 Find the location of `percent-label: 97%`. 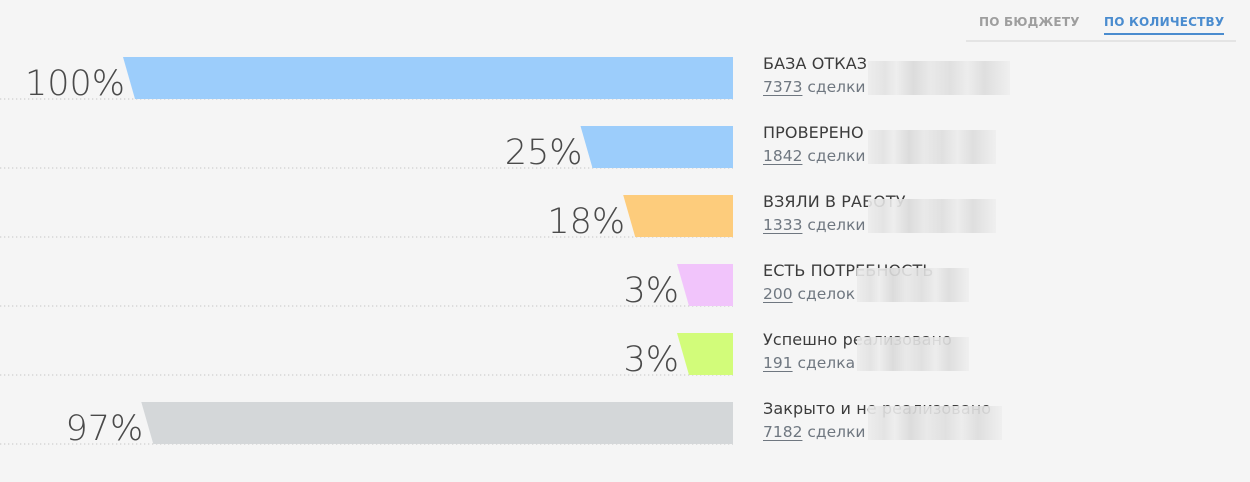

percent-label: 97% is located at coordinates (105, 429).